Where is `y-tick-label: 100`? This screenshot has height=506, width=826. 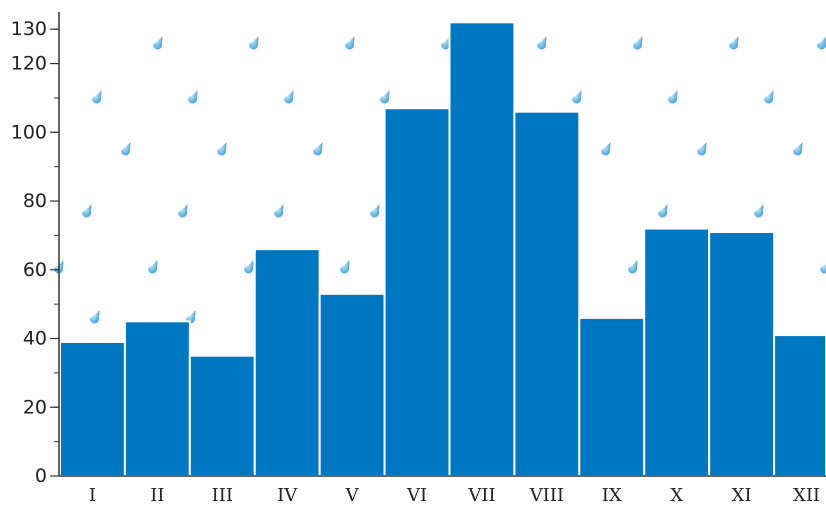
y-tick-label: 100 is located at coordinates (29, 132).